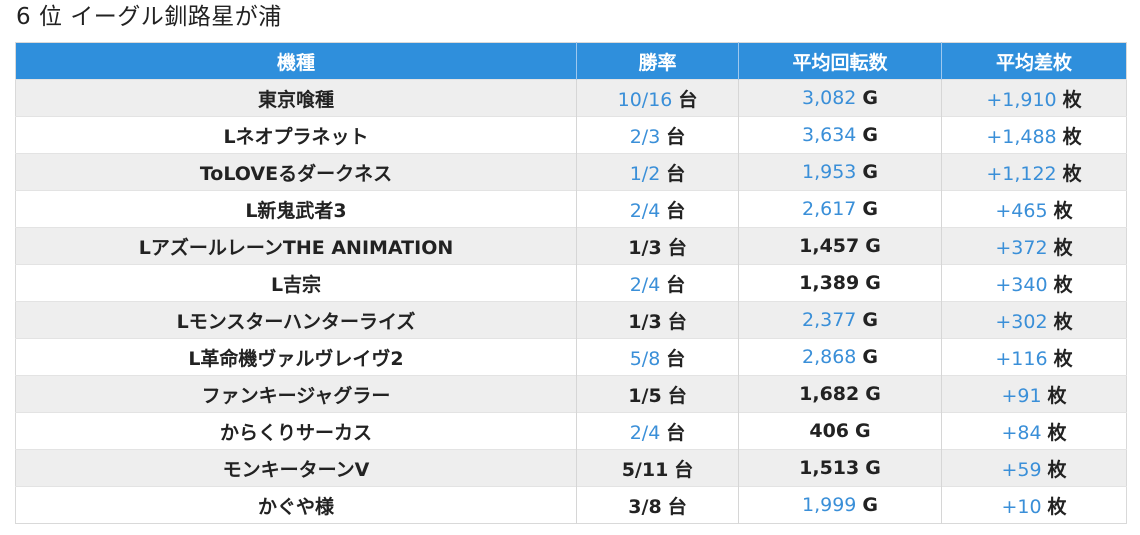  Describe the element at coordinates (645, 395) in the screenshot. I see `win-rate-value: 1/5` at that location.